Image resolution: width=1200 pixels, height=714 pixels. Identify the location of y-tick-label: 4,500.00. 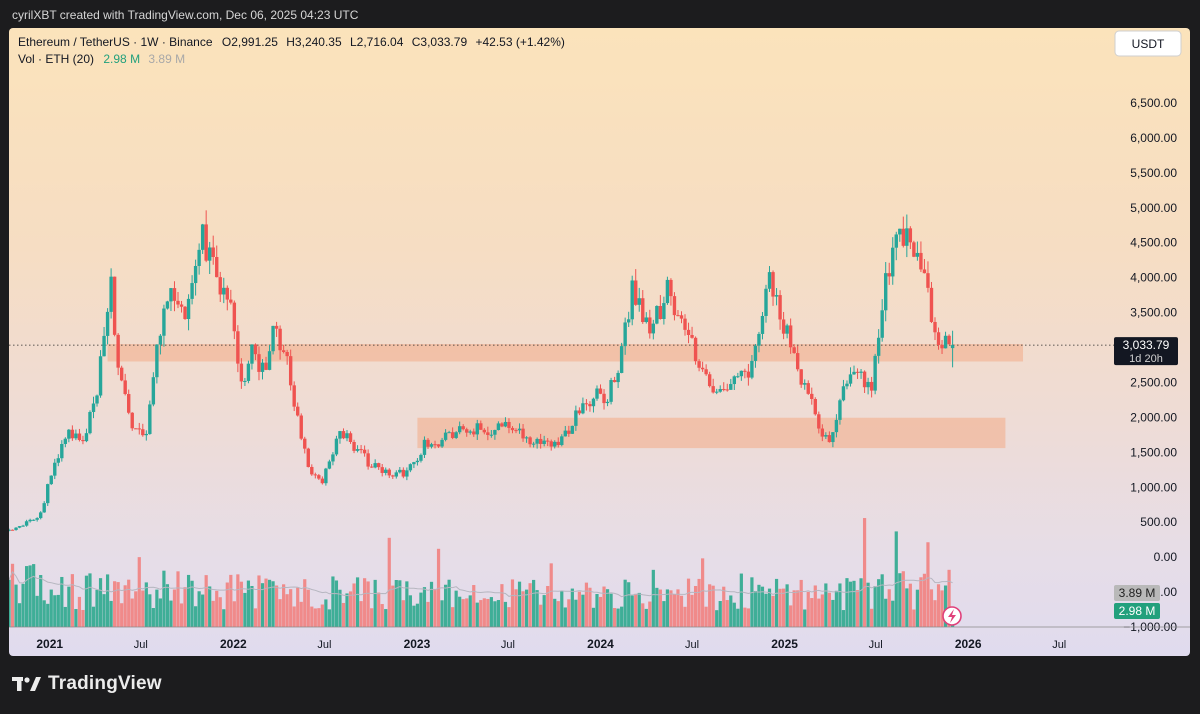
(1153, 243).